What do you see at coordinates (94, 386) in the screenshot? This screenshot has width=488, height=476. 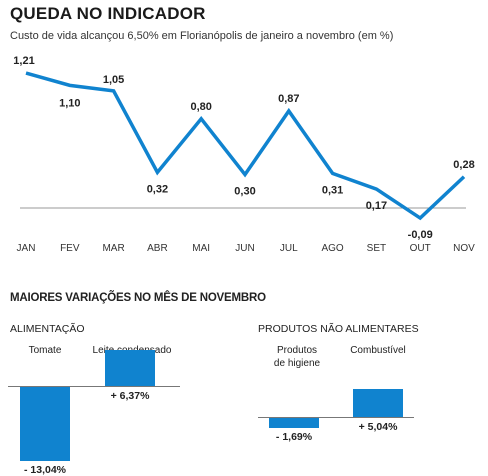 I see `bar-axis-alimentacao` at bounding box center [94, 386].